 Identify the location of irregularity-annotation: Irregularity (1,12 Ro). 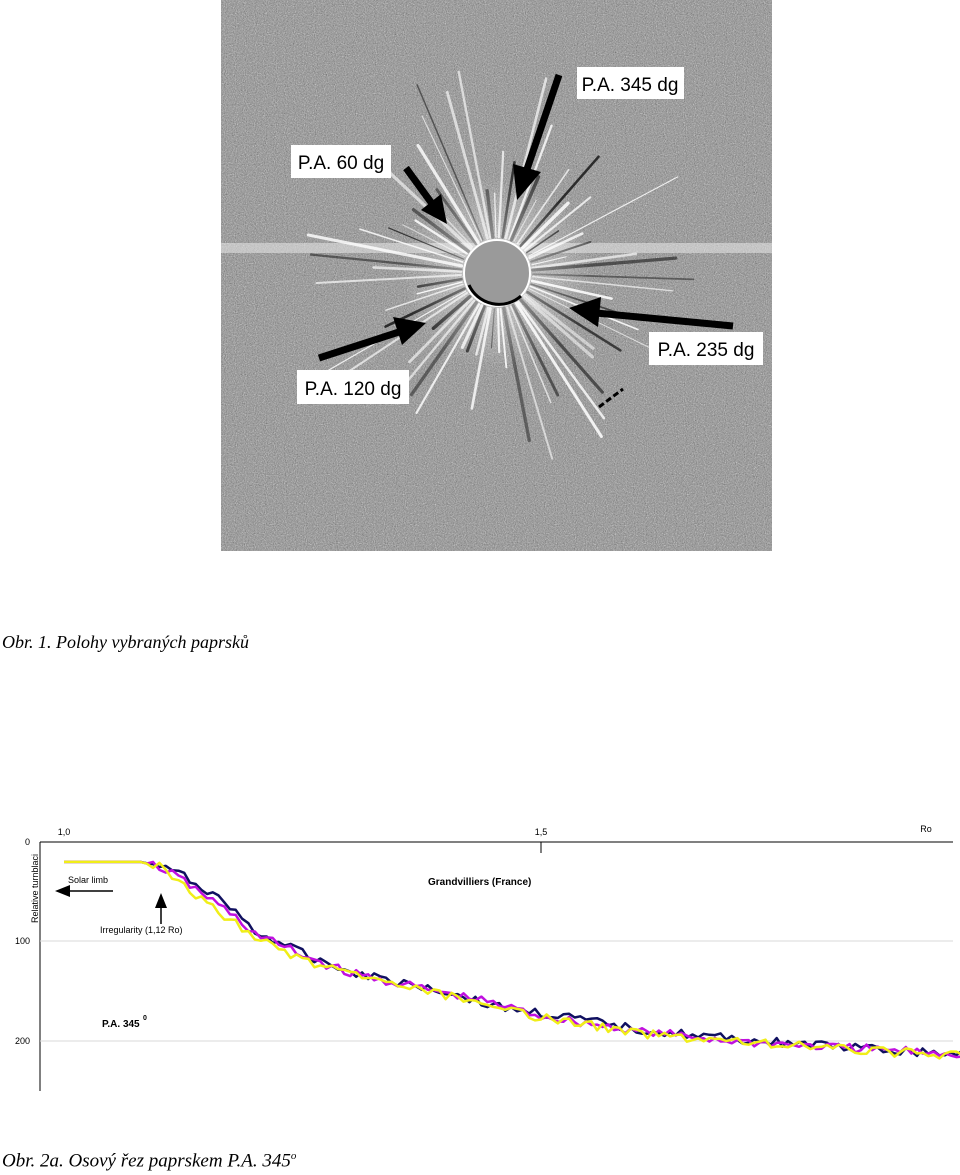
(141, 914).